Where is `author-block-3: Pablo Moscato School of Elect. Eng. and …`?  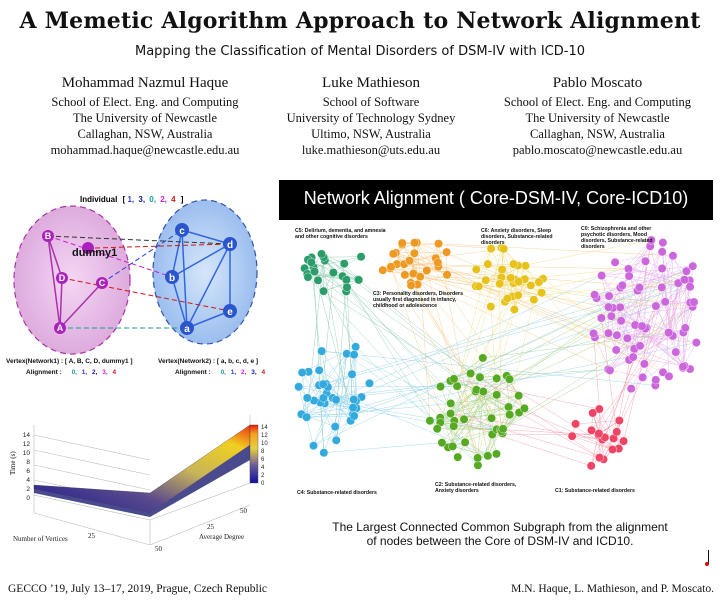
author-block-3: Pablo Moscato School of Elect. Eng. and … is located at coordinates (597, 115).